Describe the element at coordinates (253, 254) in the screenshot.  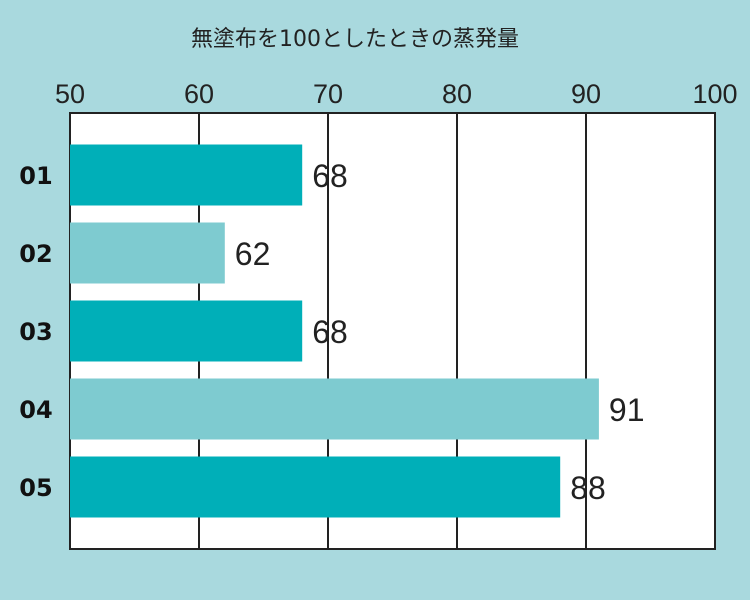
I see `data-label: 62` at that location.